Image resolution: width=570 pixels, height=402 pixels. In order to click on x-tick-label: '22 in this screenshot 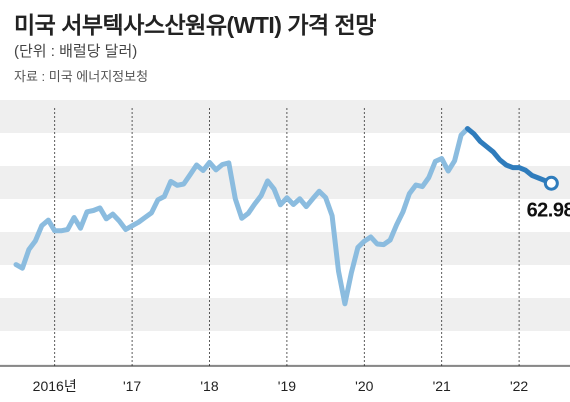, I will do `click(519, 386)`.